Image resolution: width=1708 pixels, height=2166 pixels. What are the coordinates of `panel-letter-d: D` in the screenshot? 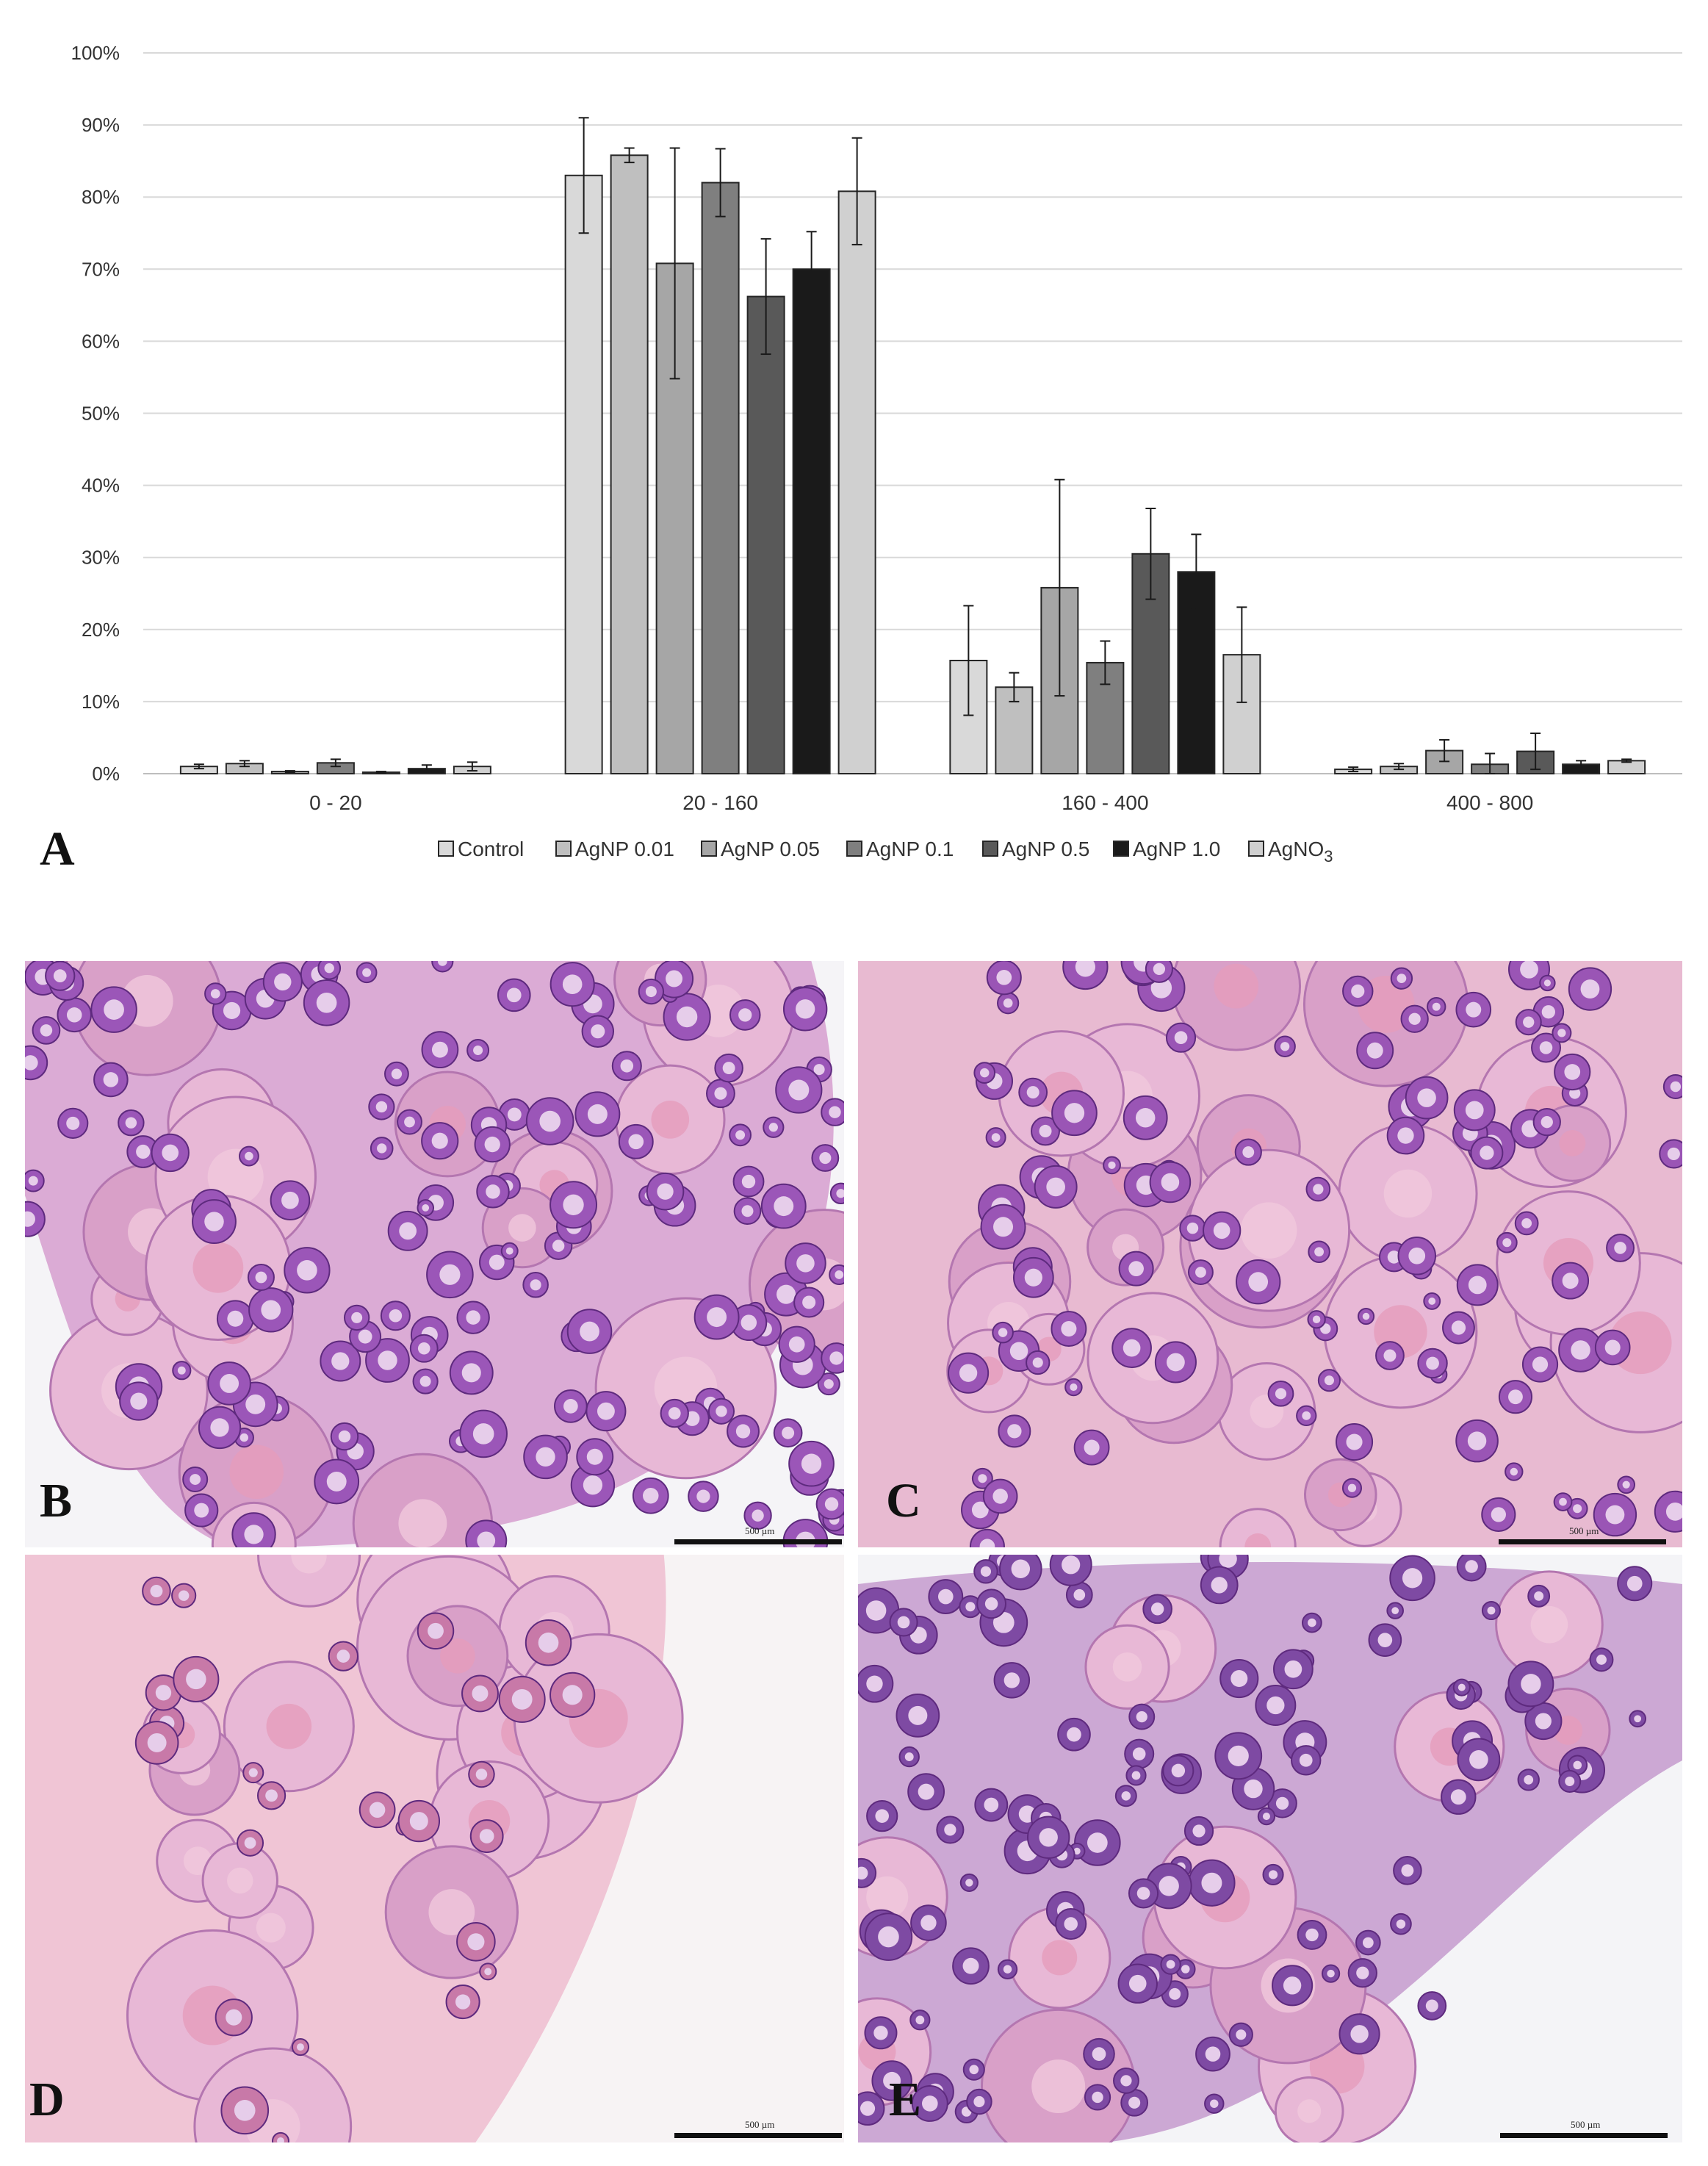 It's located at (47, 2099).